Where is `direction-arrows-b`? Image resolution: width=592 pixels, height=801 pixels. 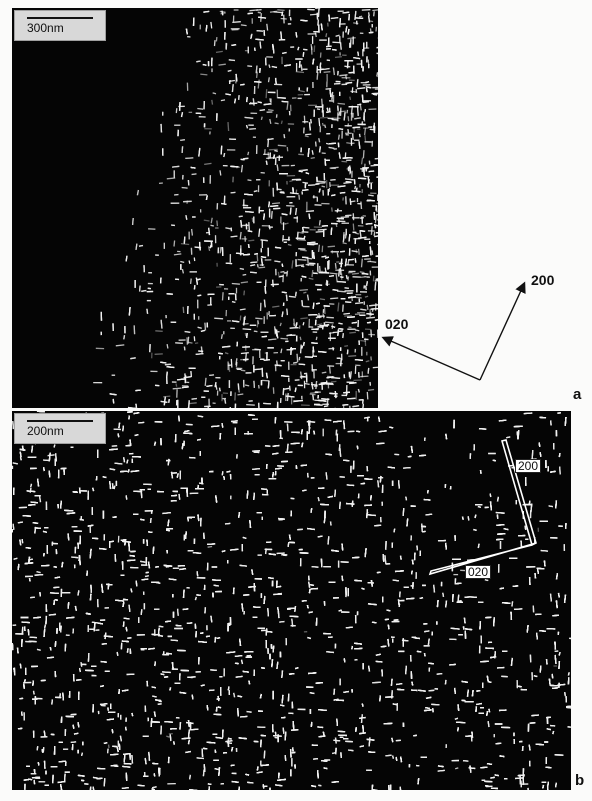 direction-arrows-b is located at coordinates (482, 507).